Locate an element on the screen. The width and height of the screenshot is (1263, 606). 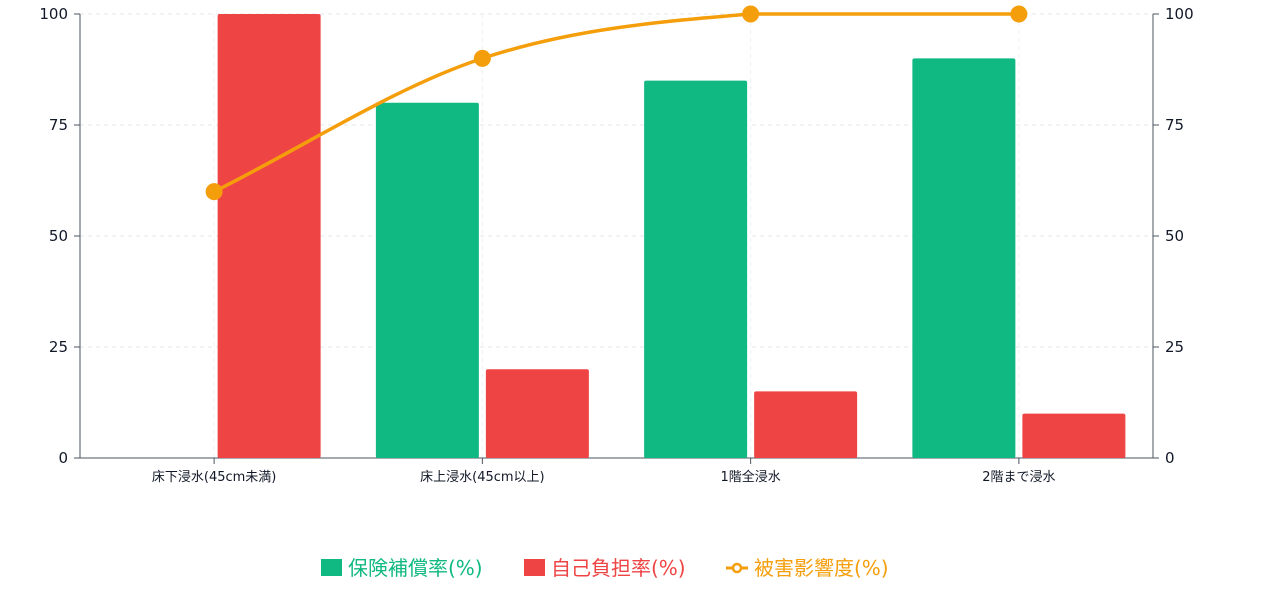
y-tick-label-left: 75 is located at coordinates (58, 125).